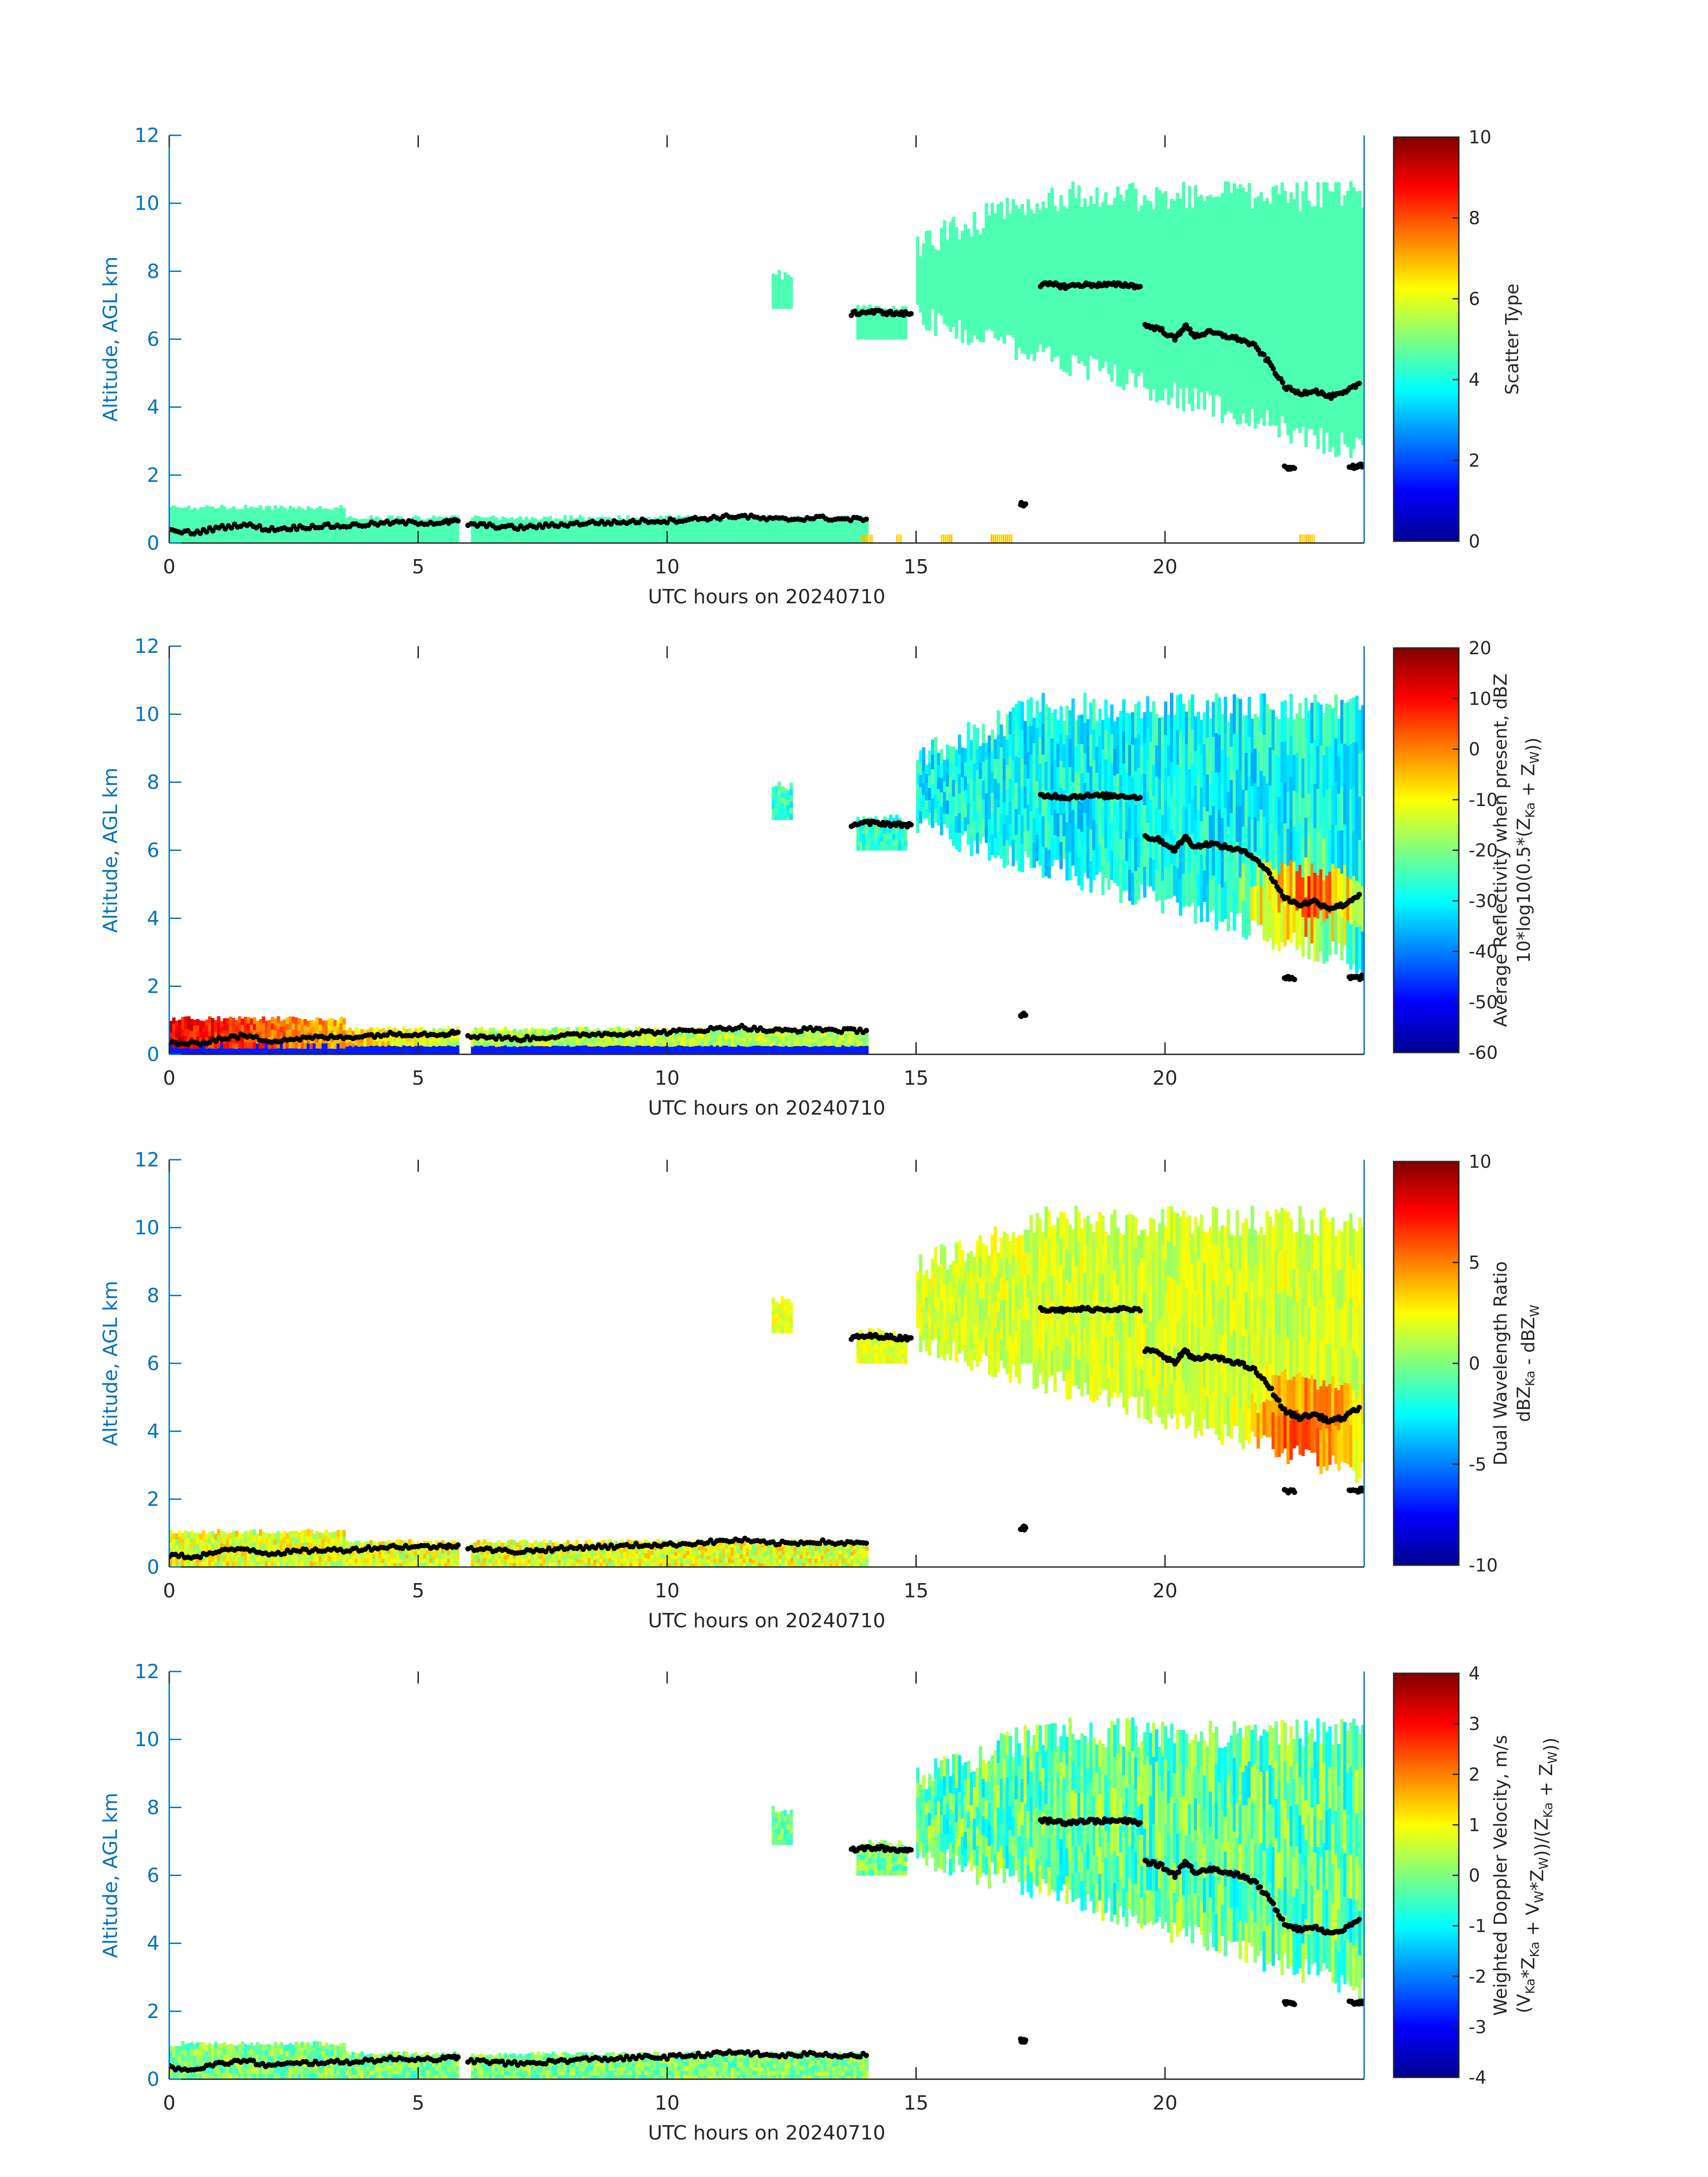  Describe the element at coordinates (153, 1363) in the screenshot. I see `y-tick-label: 6` at that location.